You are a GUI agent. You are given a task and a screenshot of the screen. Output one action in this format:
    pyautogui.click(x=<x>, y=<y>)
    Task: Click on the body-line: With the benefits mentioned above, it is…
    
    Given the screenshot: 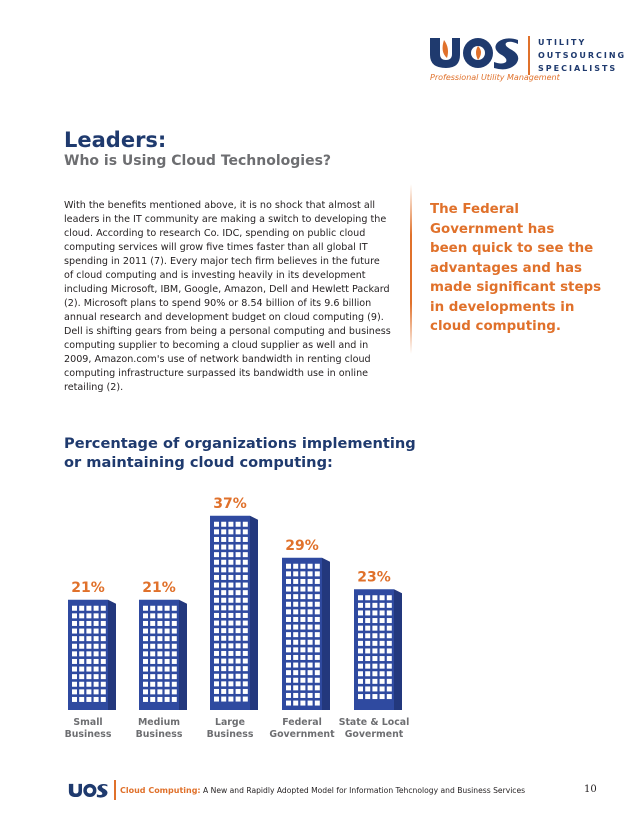 What is the action you would take?
    pyautogui.click(x=220, y=205)
    